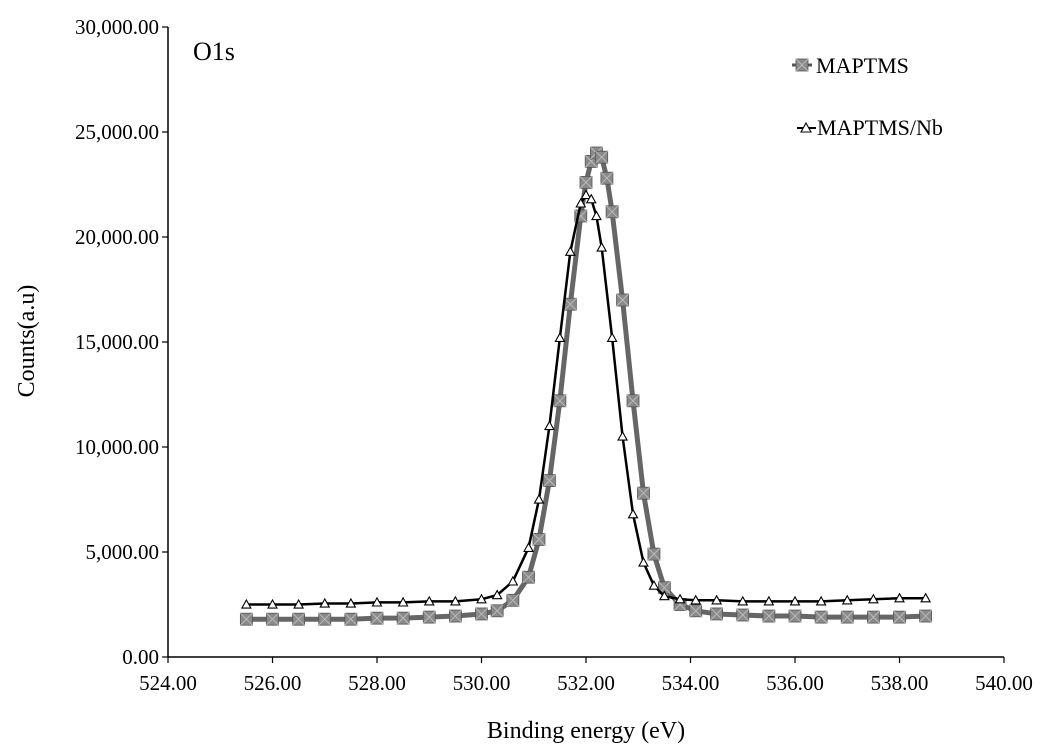  I want to click on x-tick-label: 528.00, so click(377, 683).